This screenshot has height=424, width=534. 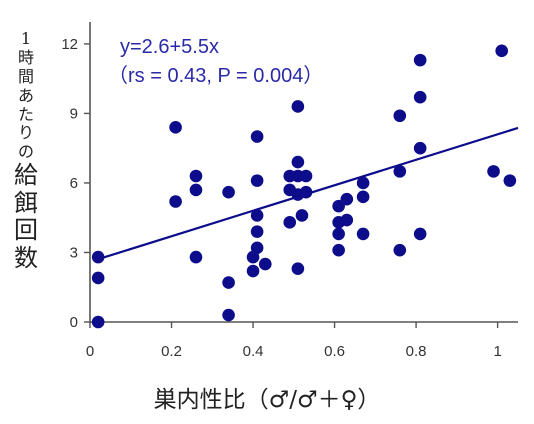 I want to click on y-tick-label: 3, so click(x=74, y=252).